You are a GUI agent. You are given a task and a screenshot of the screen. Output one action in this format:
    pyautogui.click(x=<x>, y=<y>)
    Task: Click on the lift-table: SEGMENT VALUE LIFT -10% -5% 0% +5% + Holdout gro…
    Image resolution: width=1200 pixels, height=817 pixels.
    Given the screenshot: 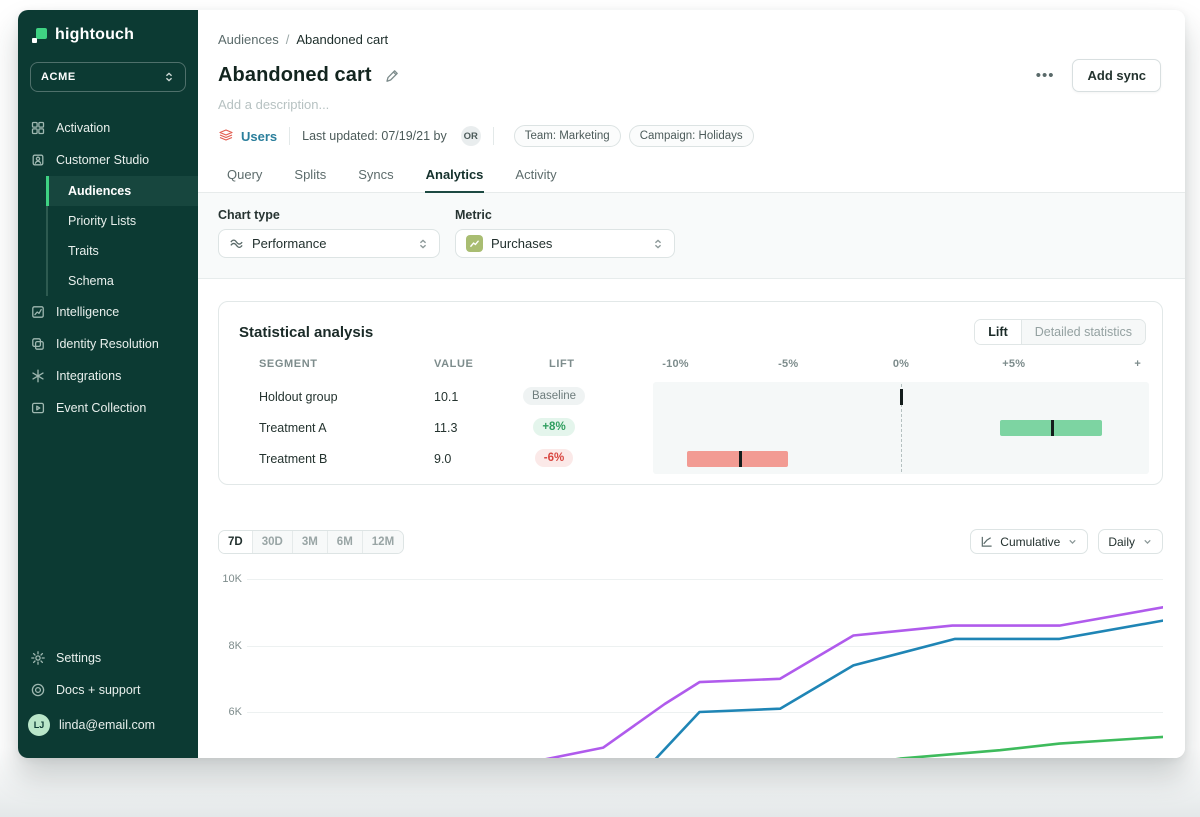 What is the action you would take?
    pyautogui.click(x=690, y=418)
    